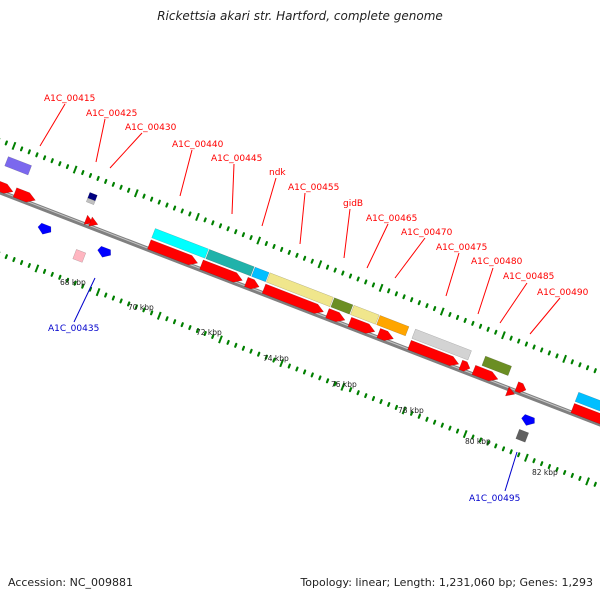 The image size is (600, 600). What do you see at coordinates (198, 145) in the screenshot?
I see `gene-label-a1c-00440: A1C_00440` at bounding box center [198, 145].